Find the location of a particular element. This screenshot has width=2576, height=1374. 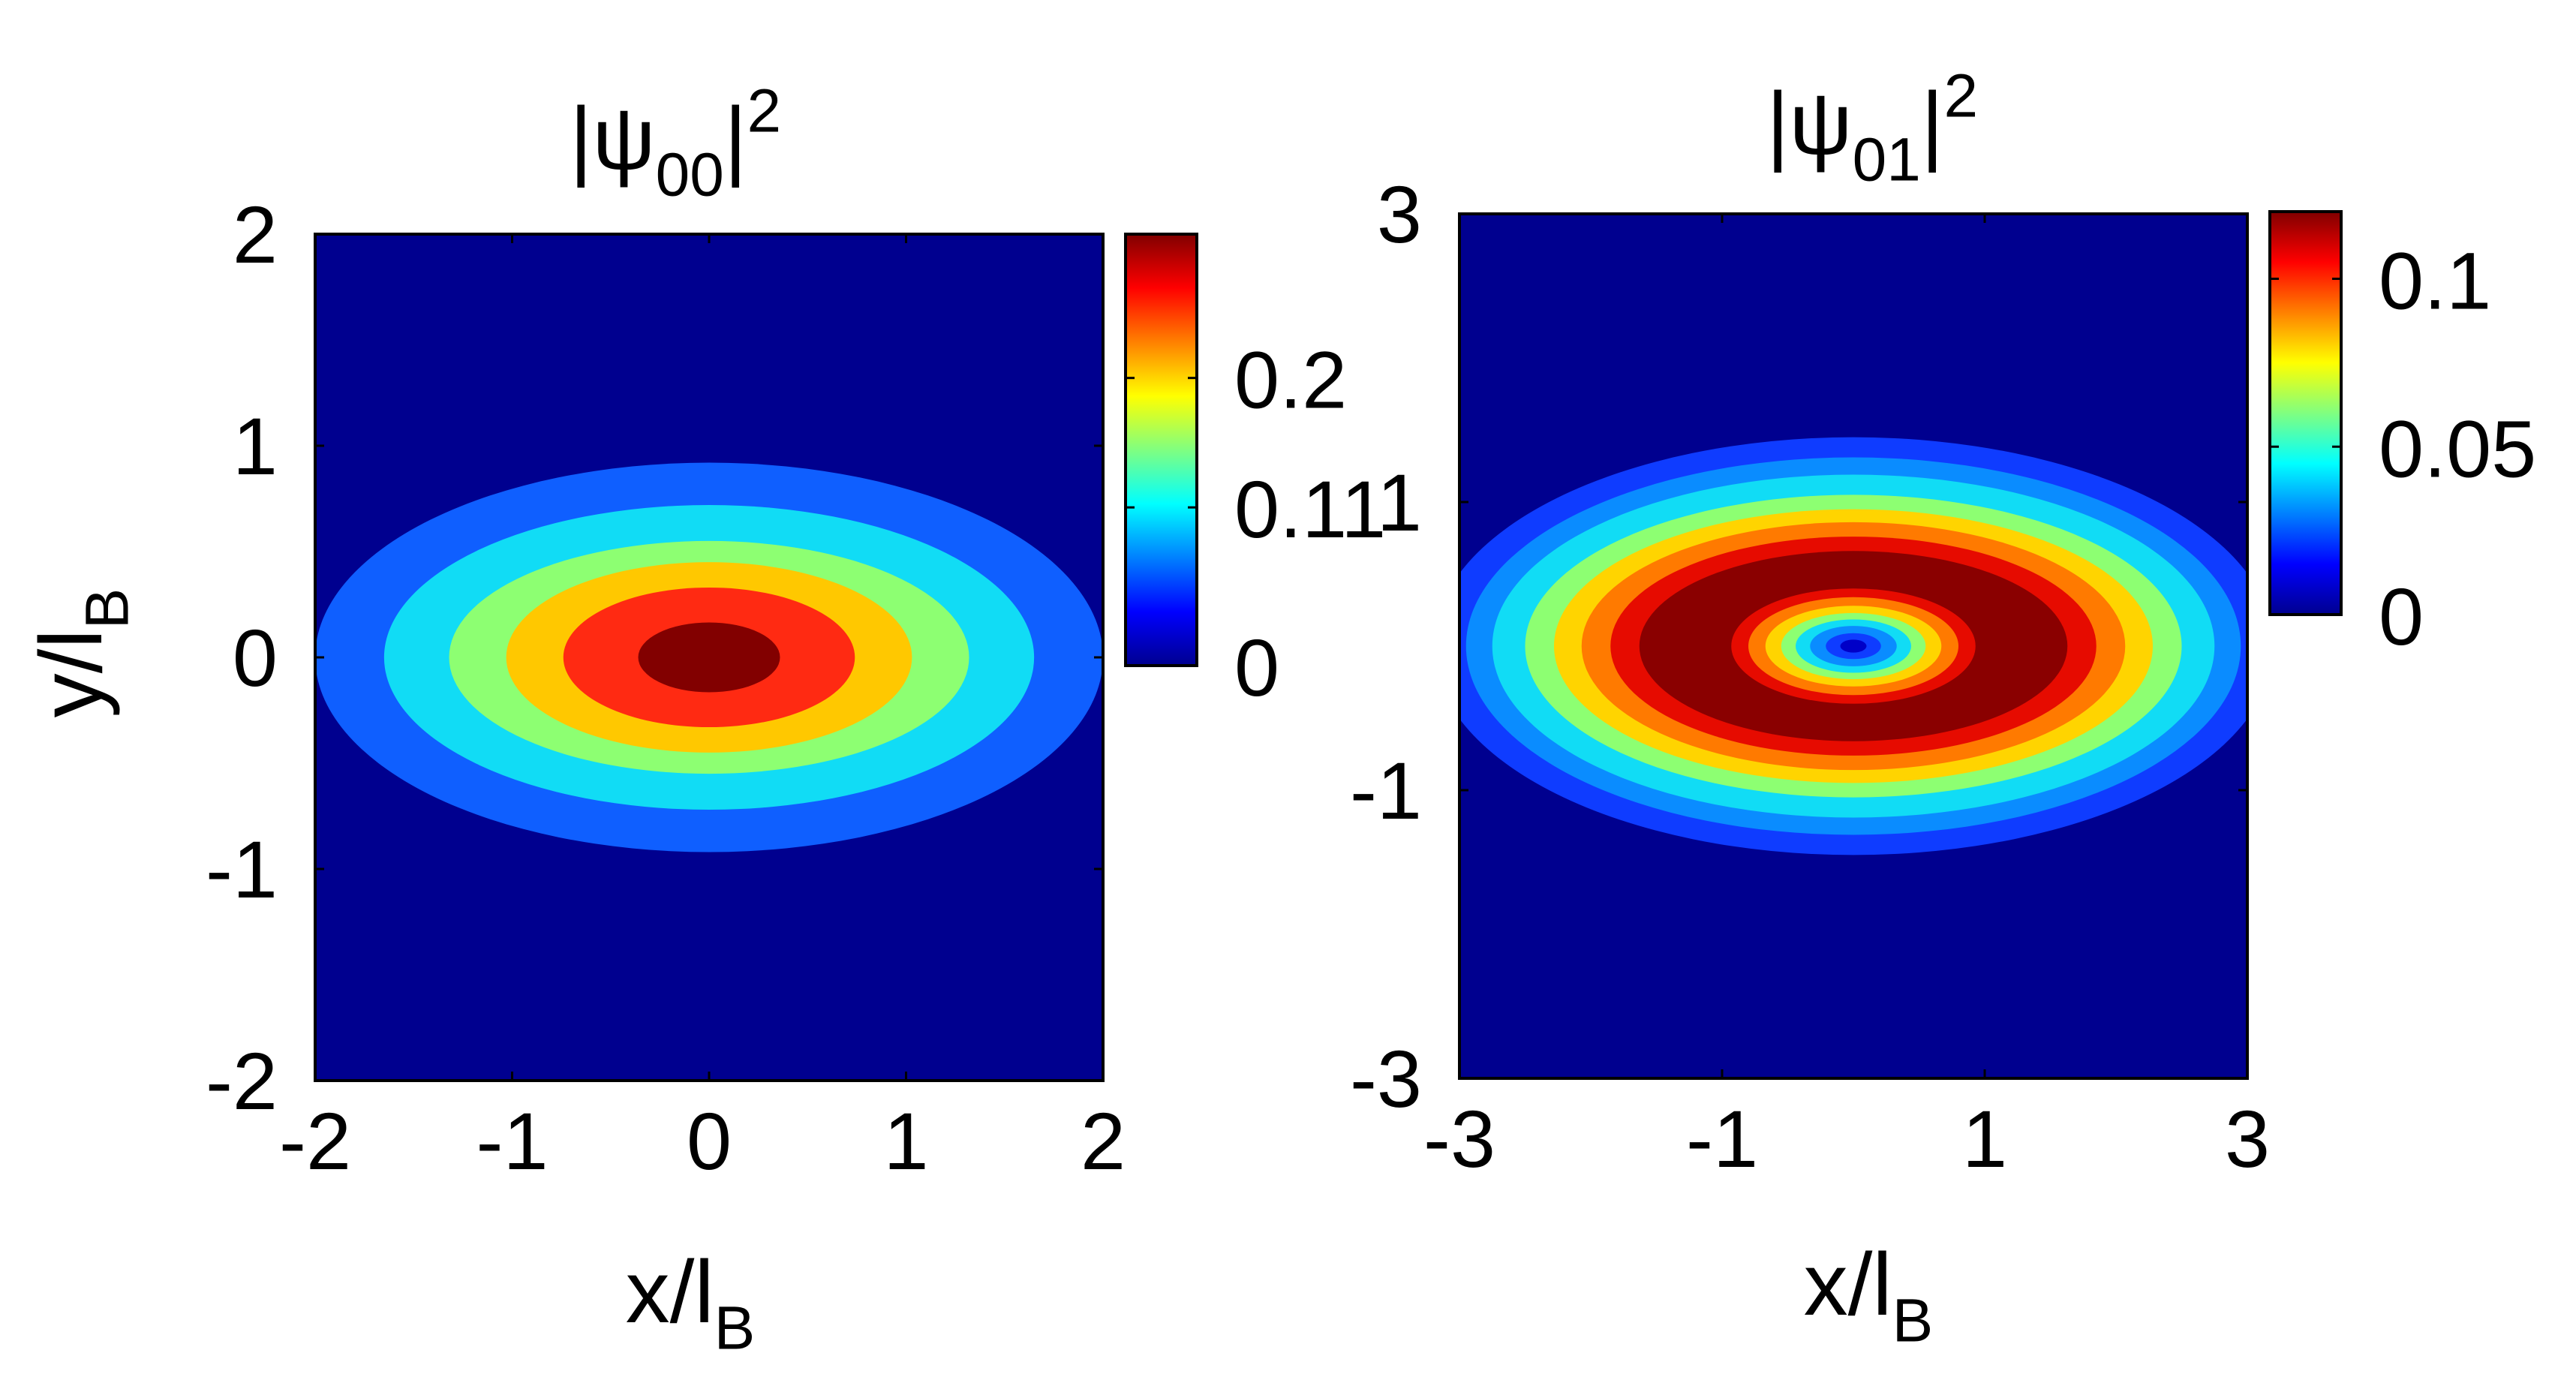

colorbar-tick-label: 0.1 is located at coordinates (2435, 281).